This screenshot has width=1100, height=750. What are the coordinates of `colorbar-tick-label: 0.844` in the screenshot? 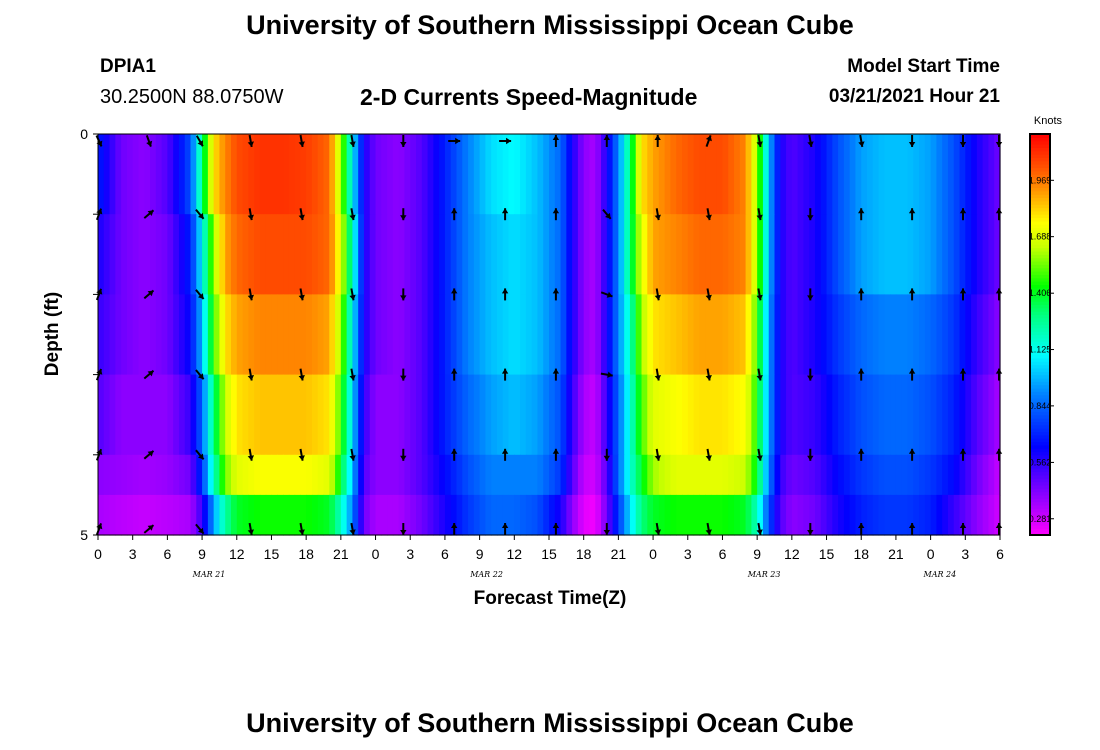 It's located at (1040, 406).